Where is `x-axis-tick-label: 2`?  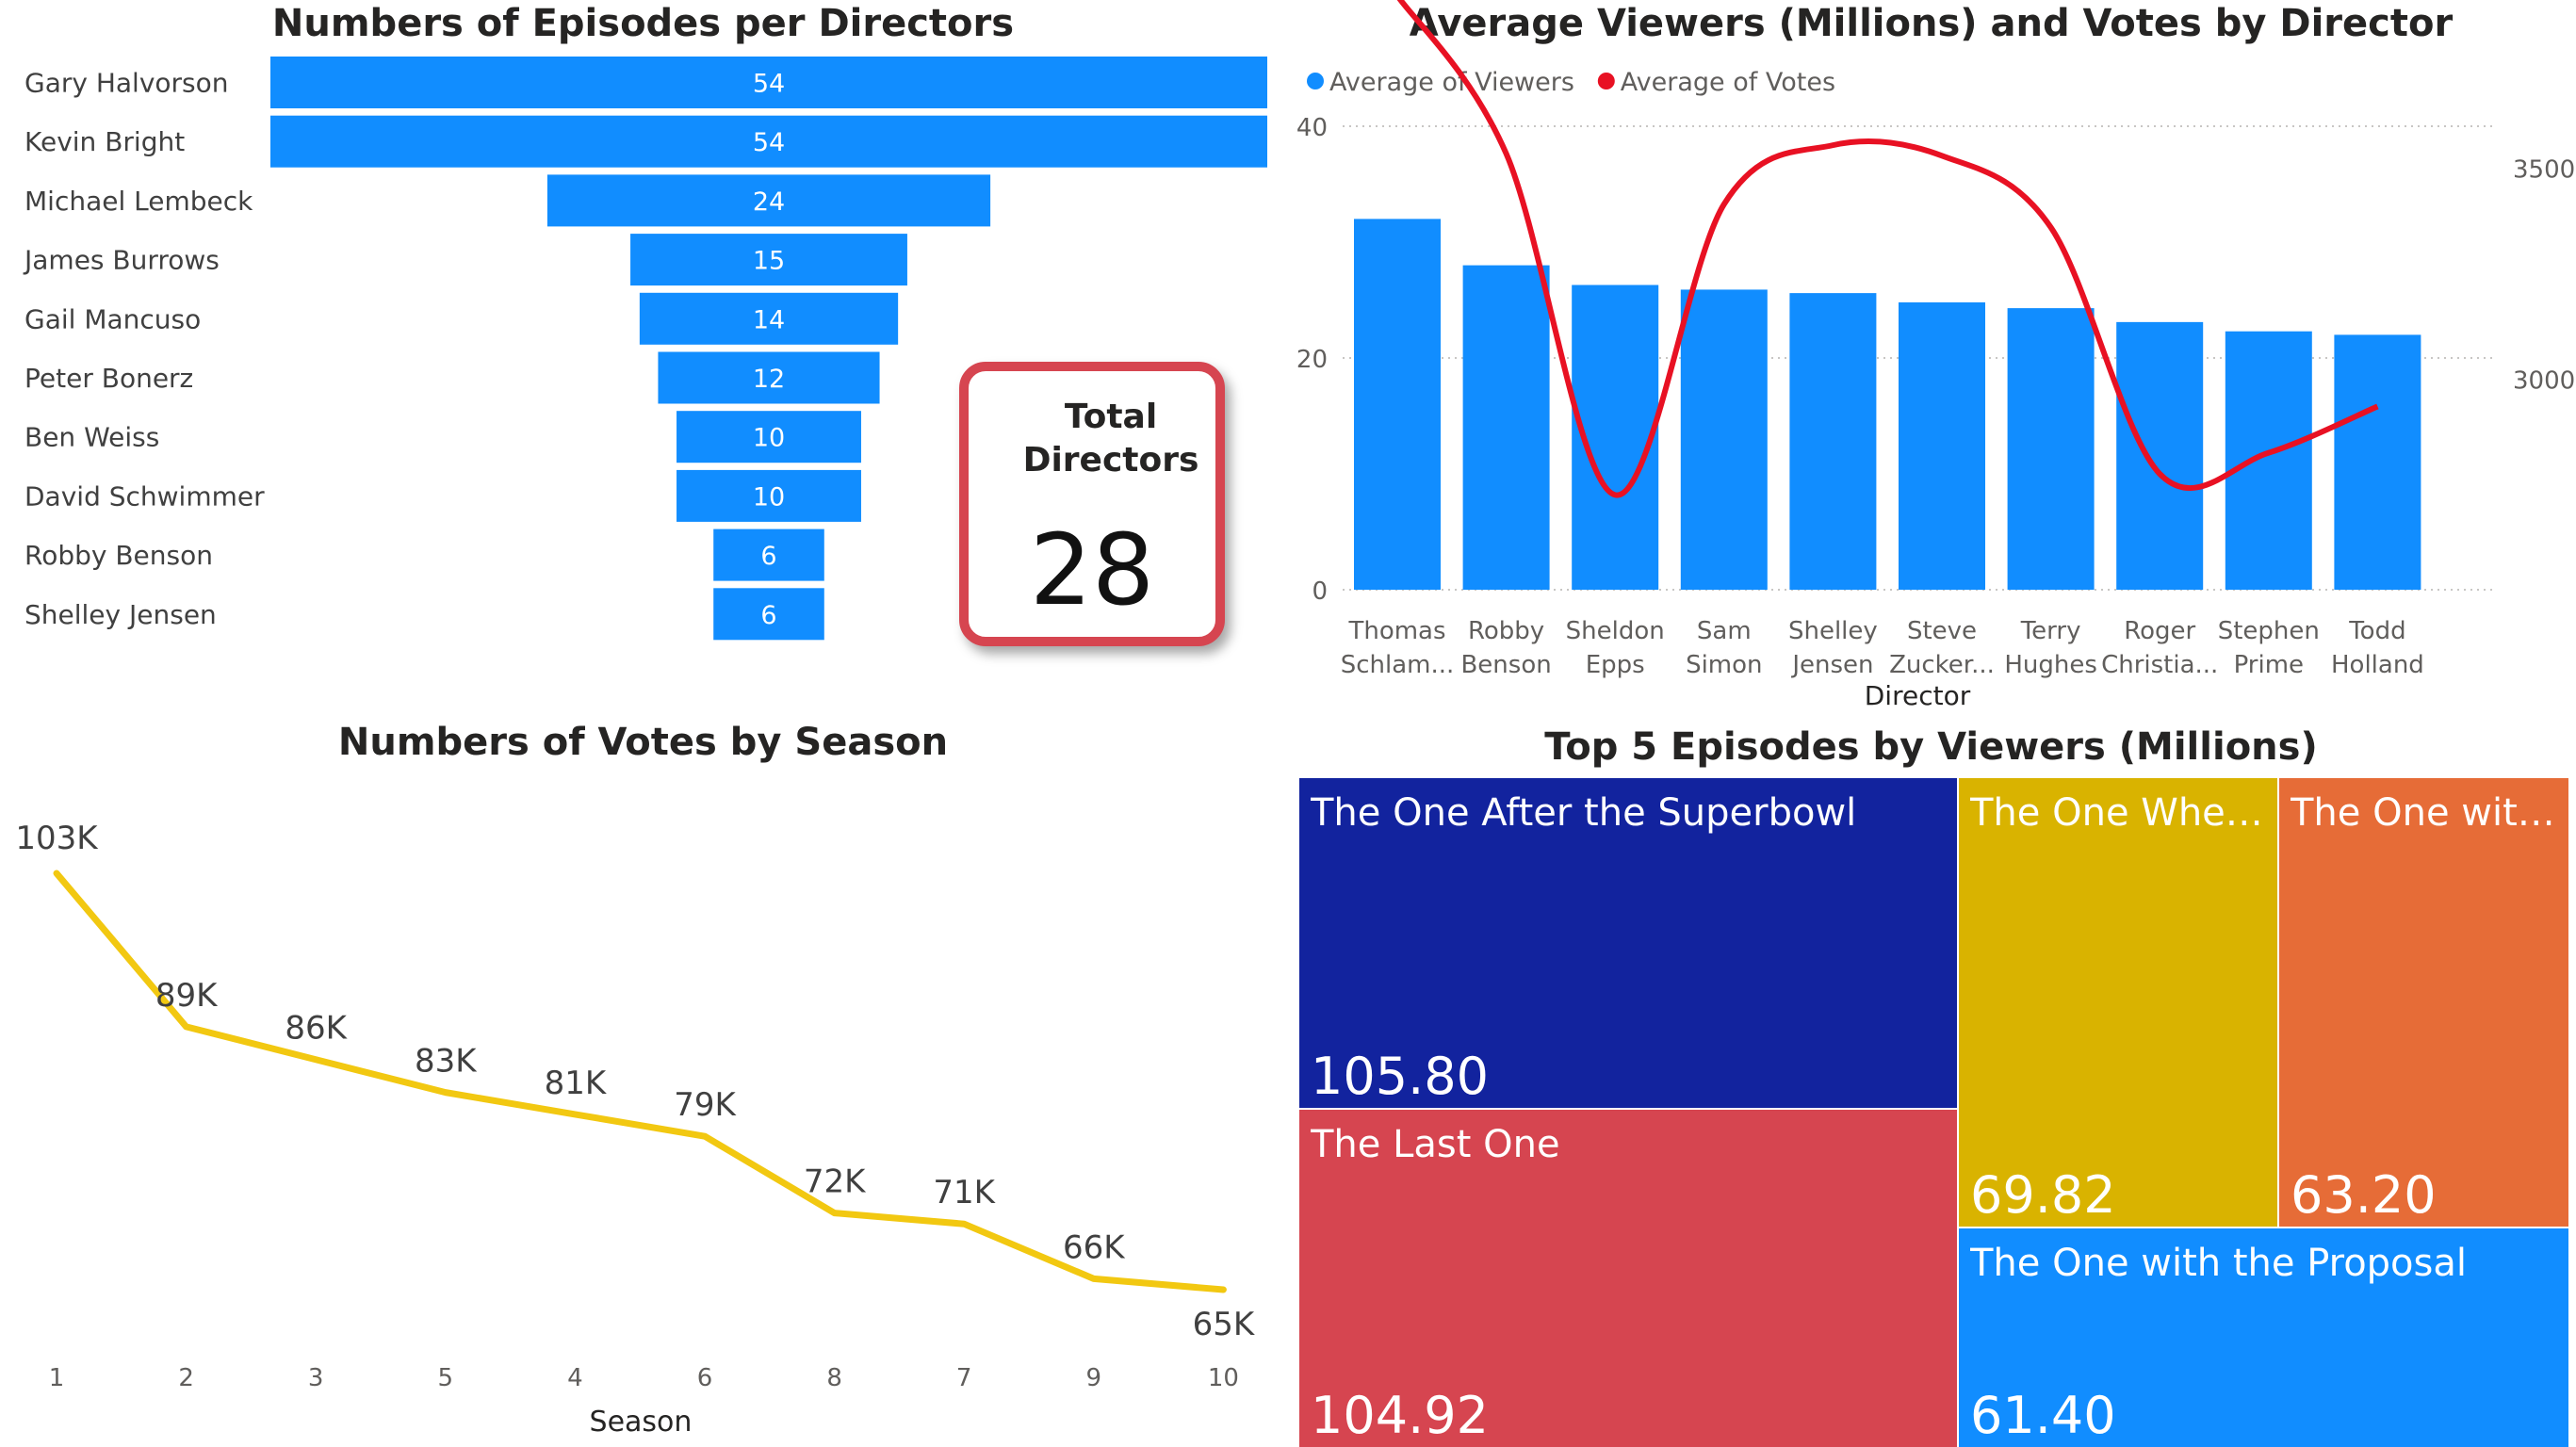
x-axis-tick-label: 2 is located at coordinates (186, 1378).